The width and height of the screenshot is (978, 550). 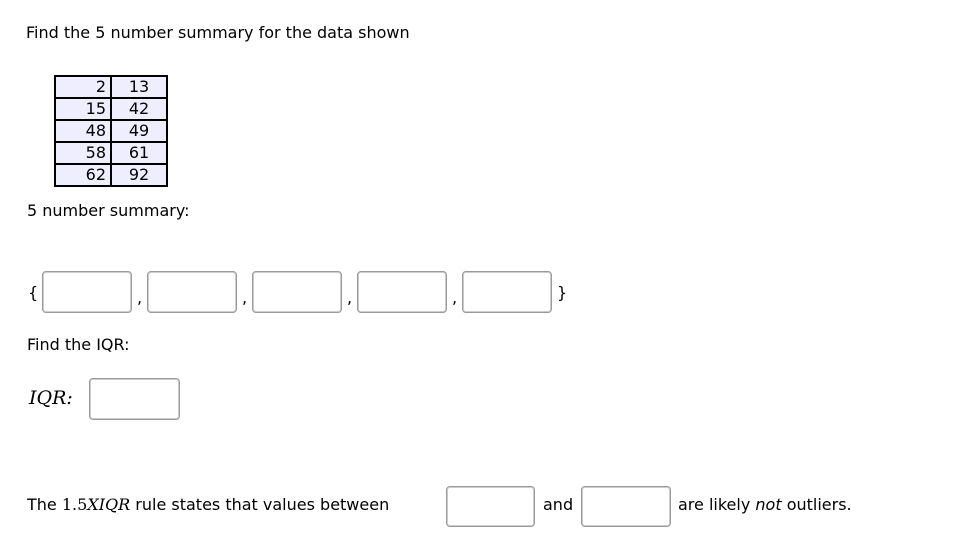 What do you see at coordinates (139, 175) in the screenshot?
I see `table-cell: 92` at bounding box center [139, 175].